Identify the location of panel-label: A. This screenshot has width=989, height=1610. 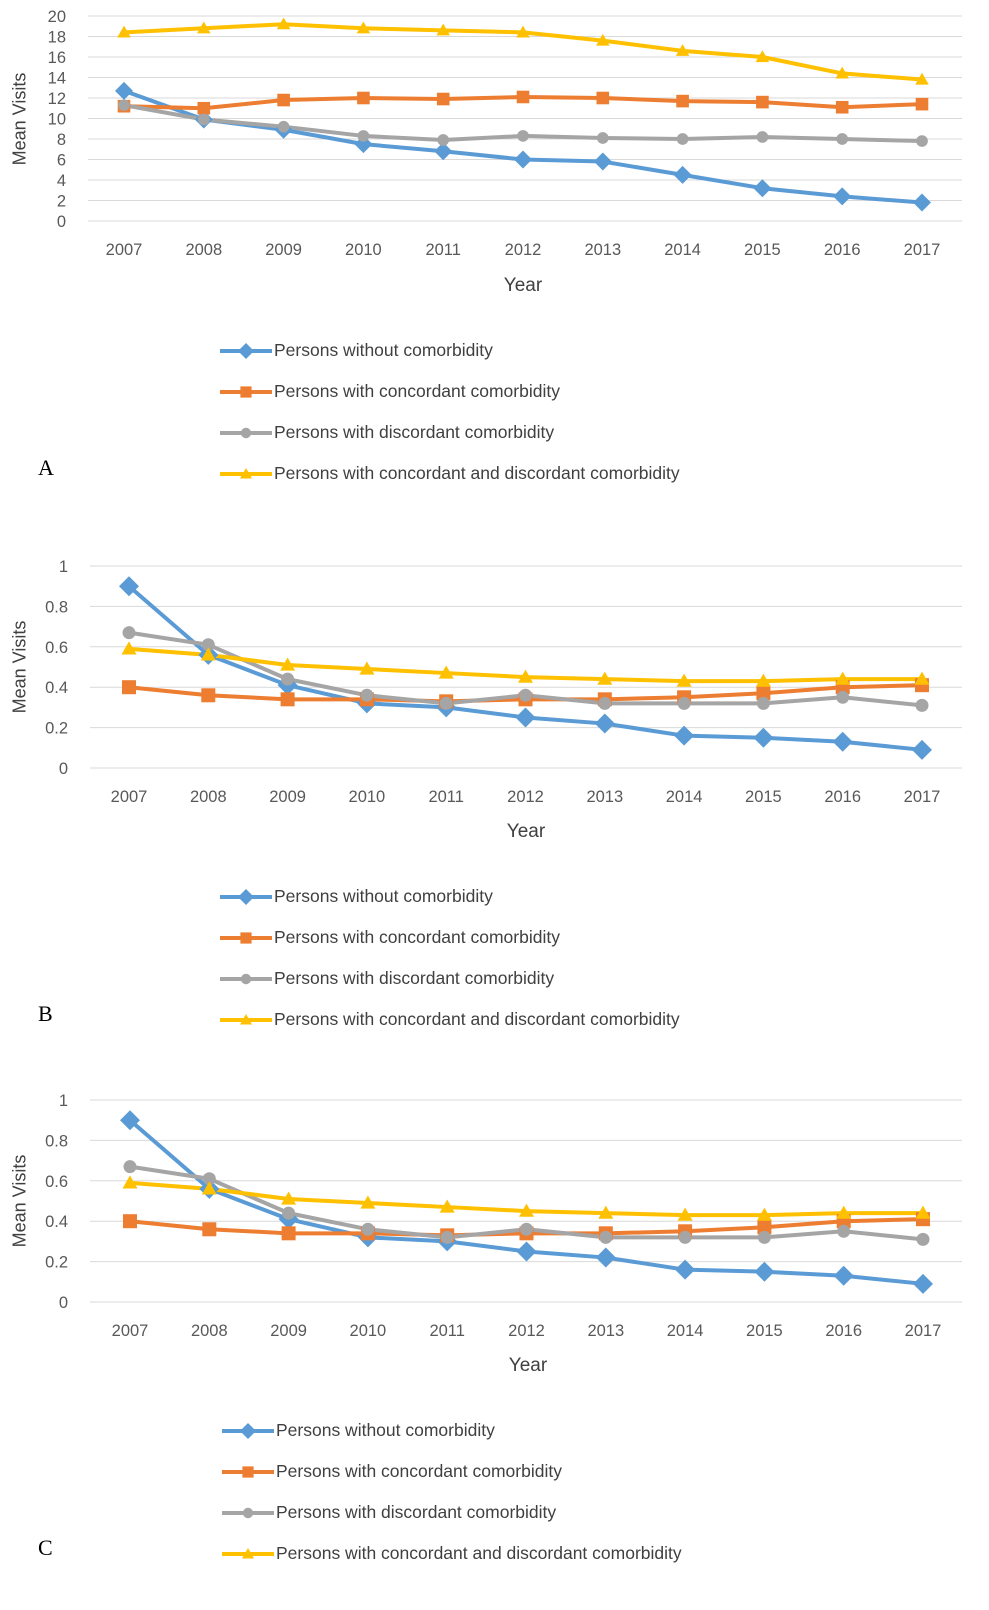
(46, 467).